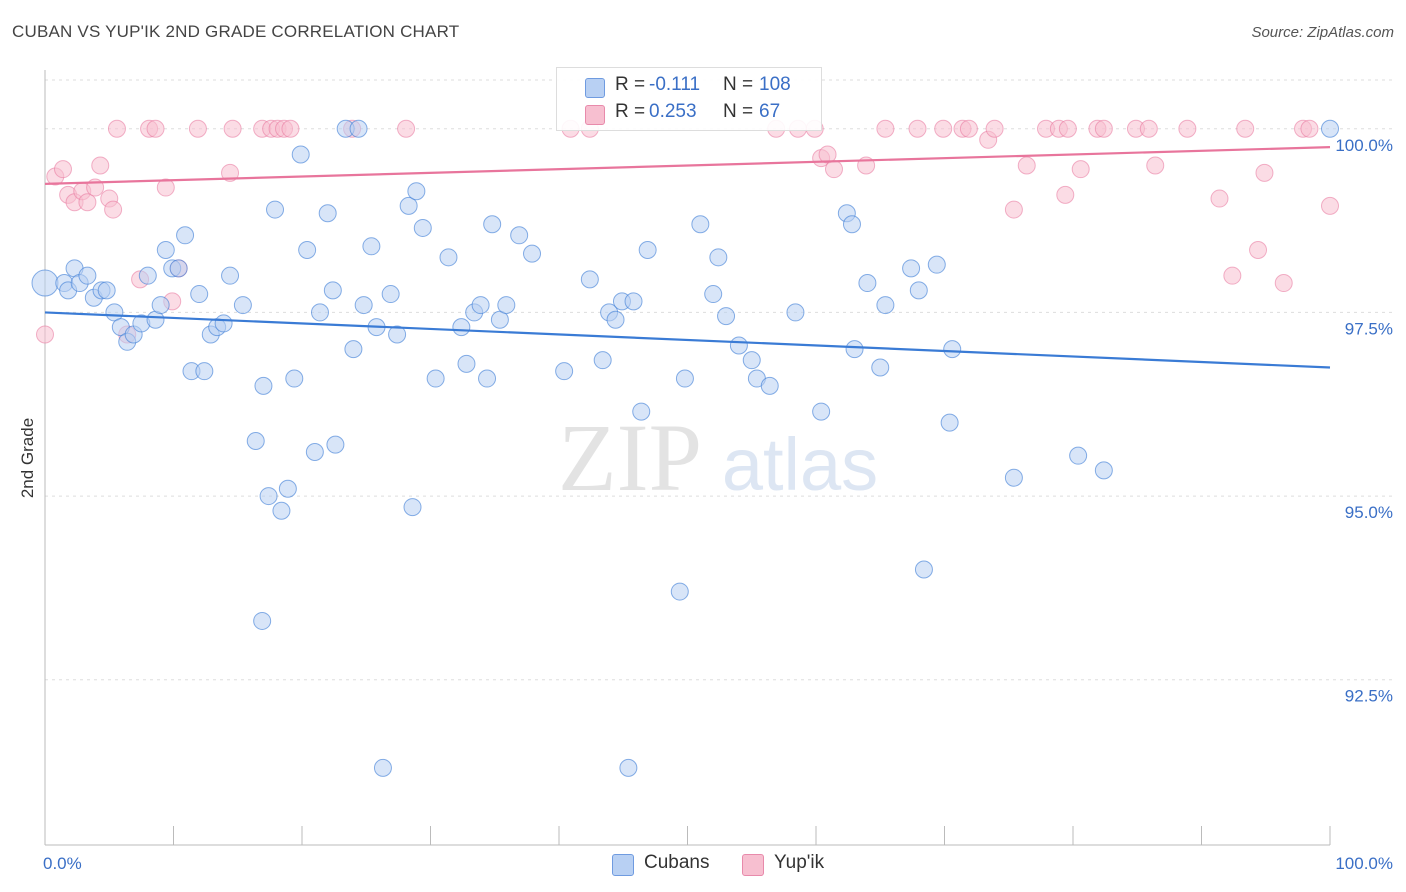 The image size is (1406, 892). I want to click on cubans-swatch, so click(595, 88).